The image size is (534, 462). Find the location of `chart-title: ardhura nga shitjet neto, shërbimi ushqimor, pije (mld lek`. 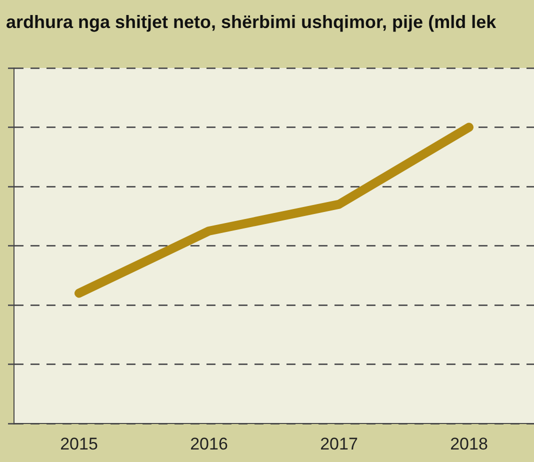

chart-title: ardhura nga shitjet neto, shërbimi ushqimor, pije (mld lek is located at coordinates (251, 22).